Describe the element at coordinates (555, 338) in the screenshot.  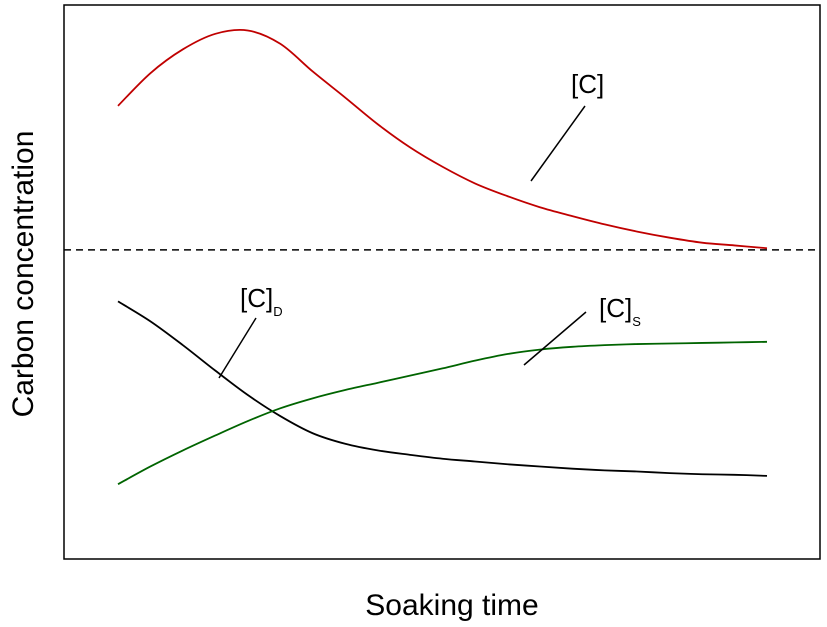
I see `label-leader-cs` at that location.